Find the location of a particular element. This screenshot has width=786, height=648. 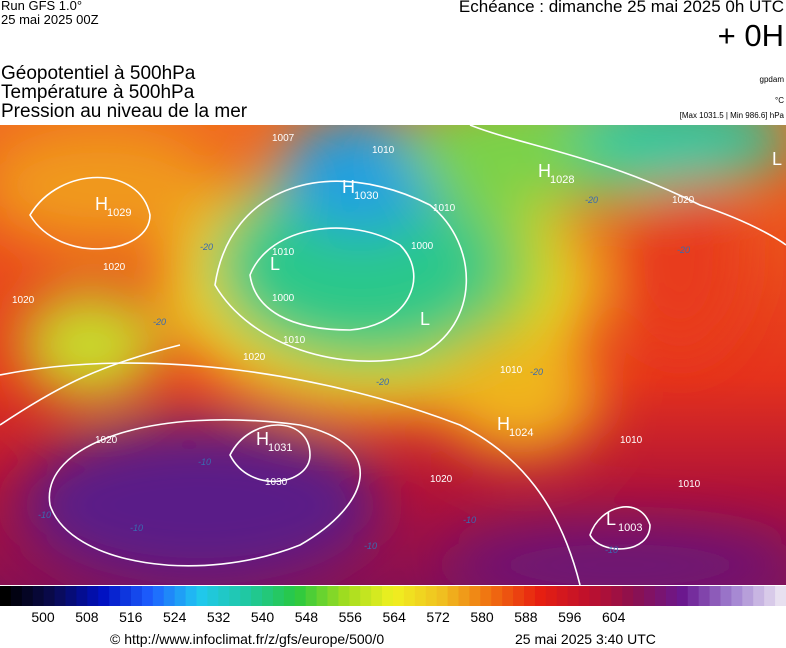

colorbar-label: 604 is located at coordinates (614, 617).